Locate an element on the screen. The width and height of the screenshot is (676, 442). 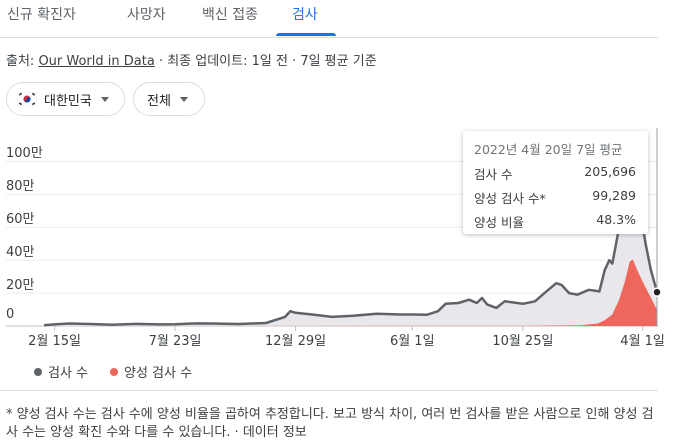
tooltip-row-rate: 양성 비율 48.3% is located at coordinates (555, 221).